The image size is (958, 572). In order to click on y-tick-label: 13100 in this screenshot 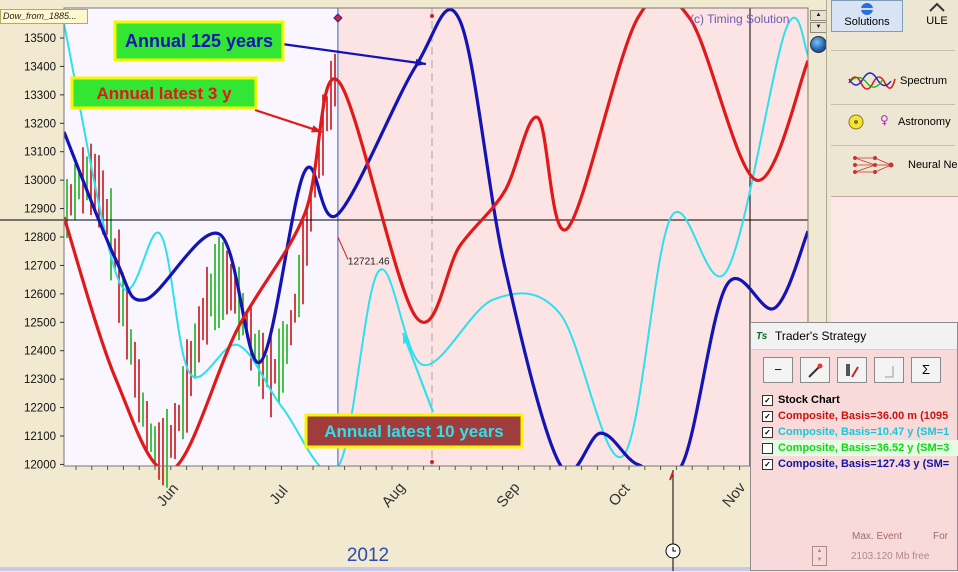, I will do `click(40, 153)`.